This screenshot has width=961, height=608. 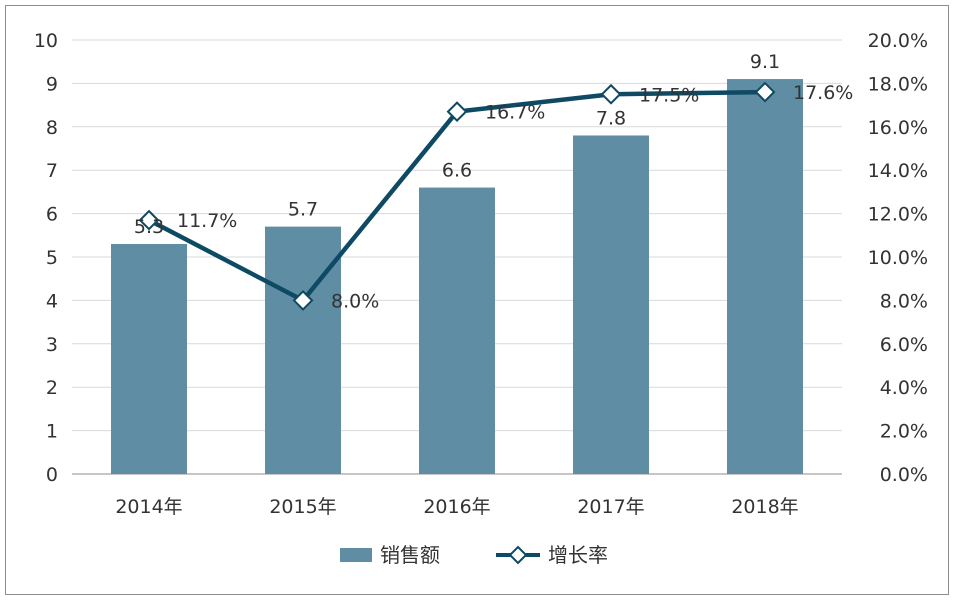 I want to click on legend-swatch-bar, so click(x=356, y=555).